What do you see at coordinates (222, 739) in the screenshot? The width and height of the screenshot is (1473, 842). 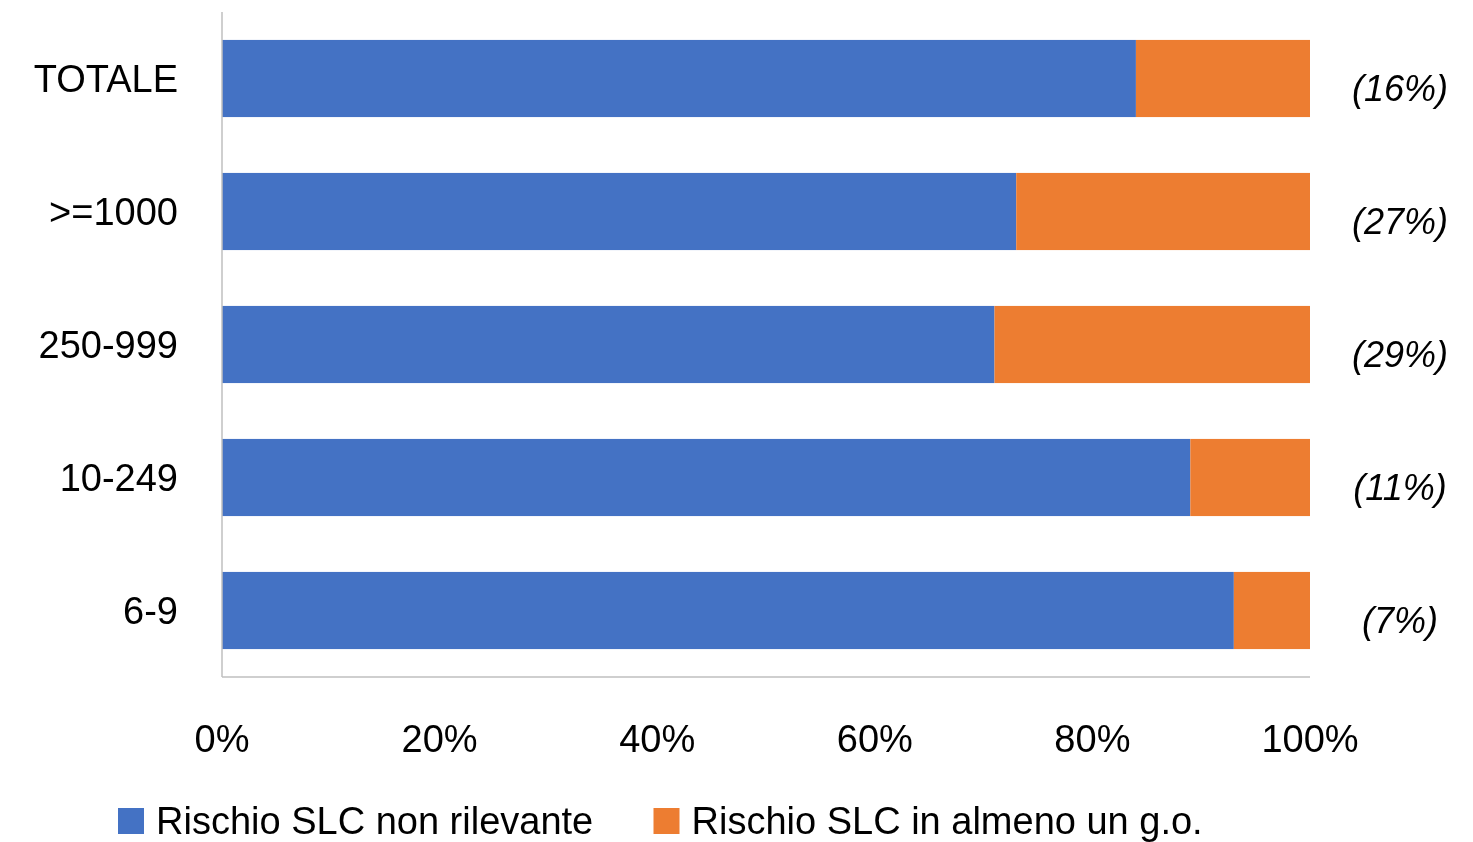 I see `x-tick-label: 0%` at bounding box center [222, 739].